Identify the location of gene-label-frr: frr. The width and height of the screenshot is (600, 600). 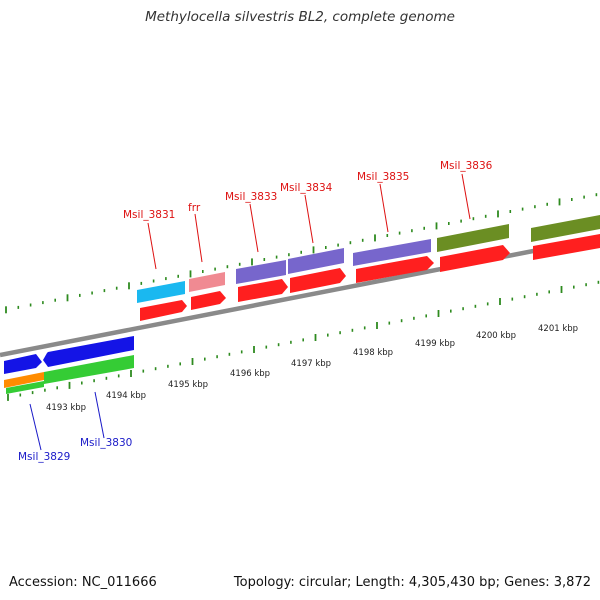
(194, 208).